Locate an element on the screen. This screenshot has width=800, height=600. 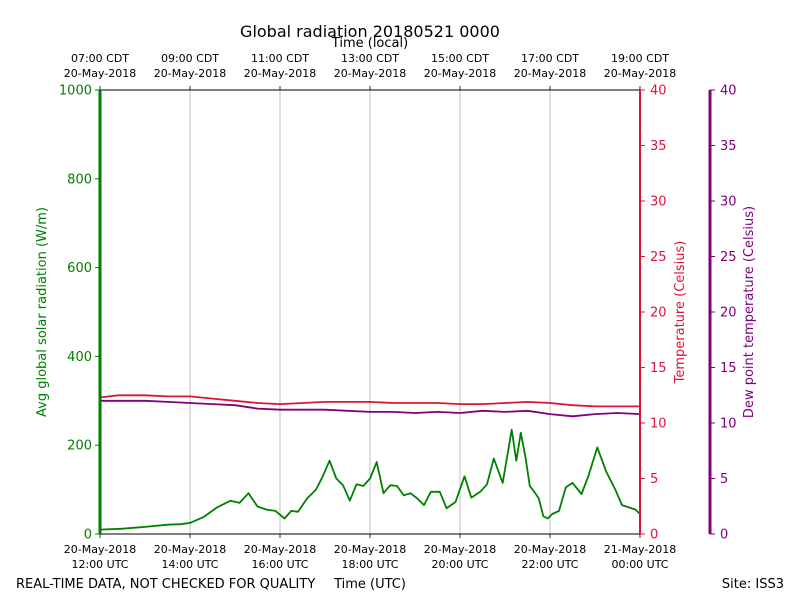
far-right-tick-label: 5 is located at coordinates (724, 479).